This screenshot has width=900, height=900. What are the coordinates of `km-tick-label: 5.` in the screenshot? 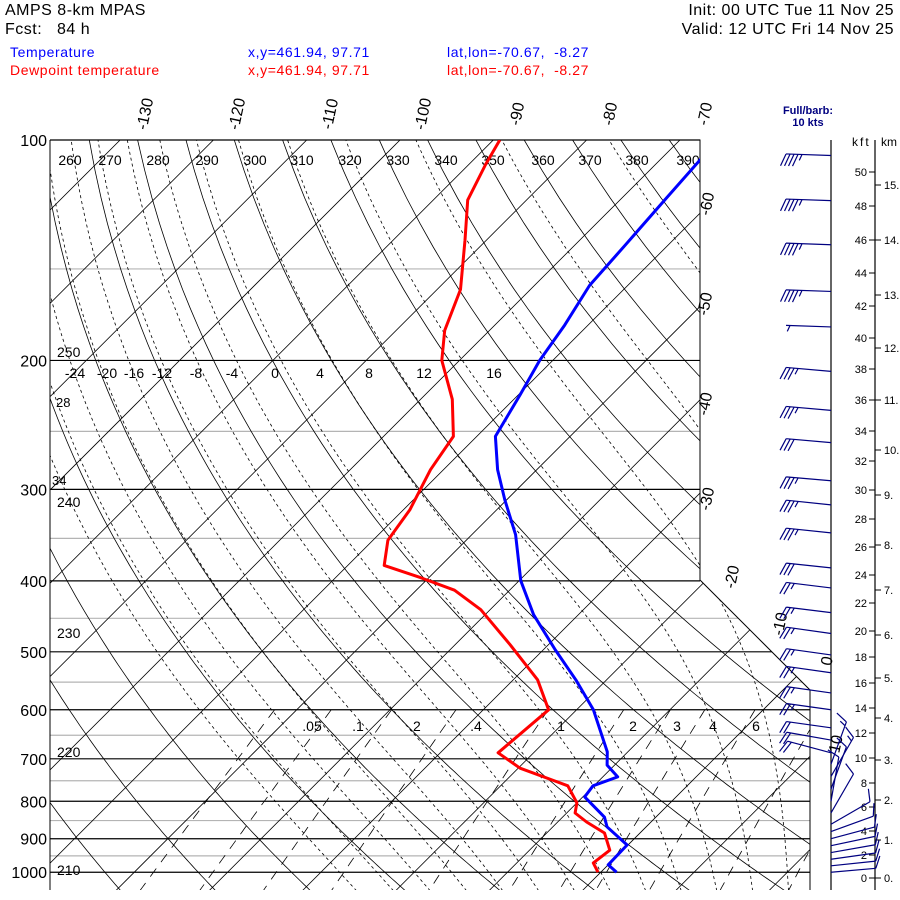 It's located at (888, 679).